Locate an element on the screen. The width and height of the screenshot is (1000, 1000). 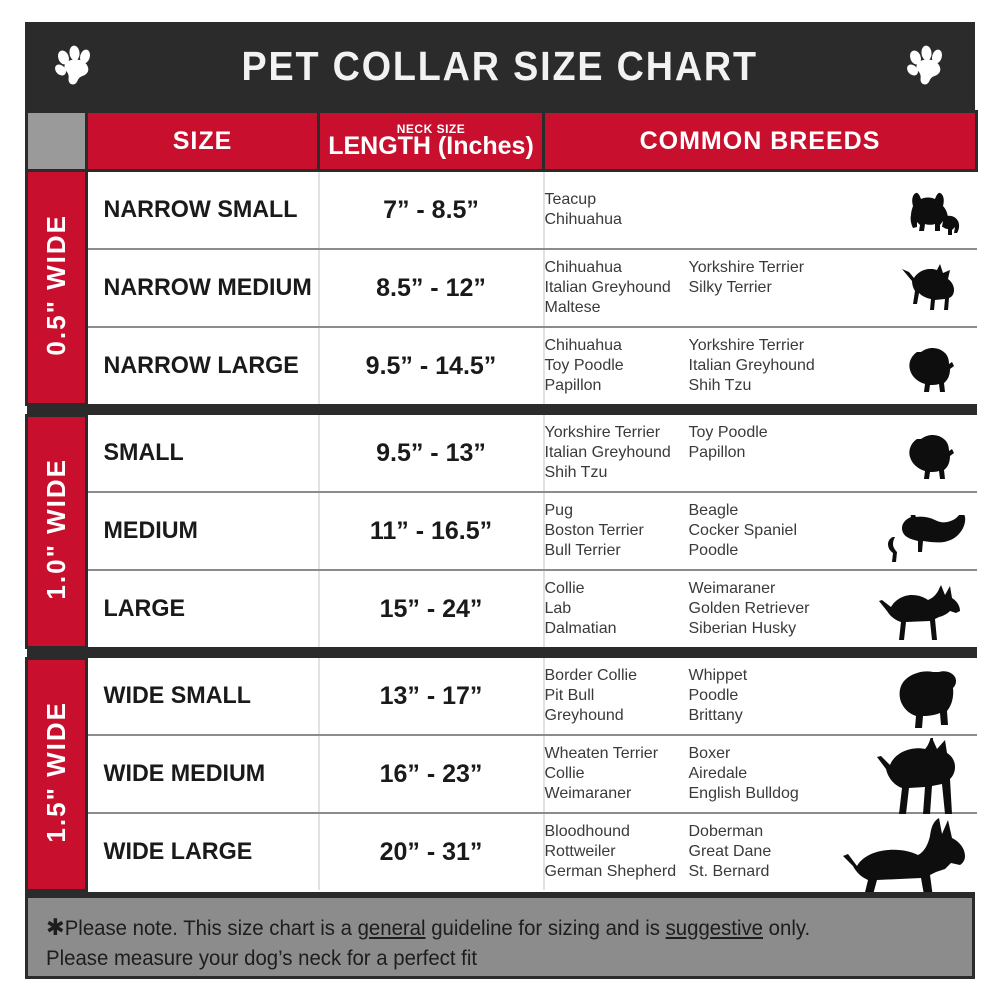
breed-name: German Shepherd is located at coordinates (610, 871).